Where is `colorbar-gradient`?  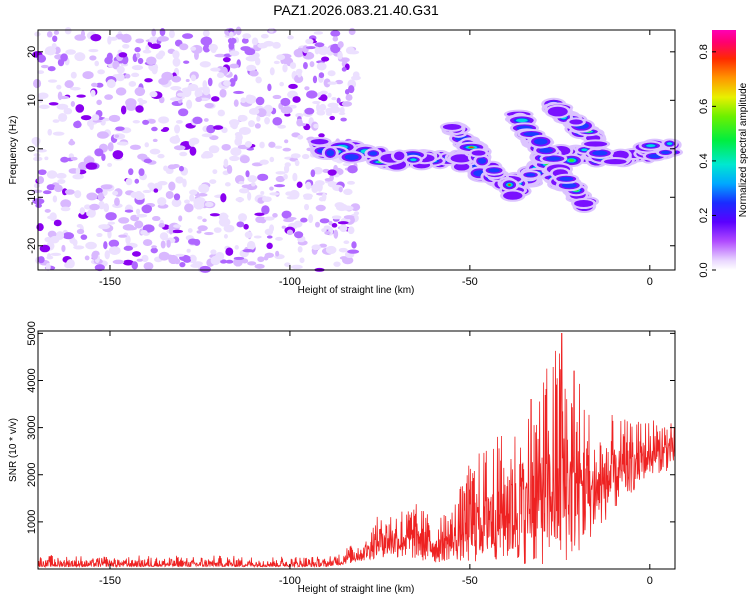 colorbar-gradient is located at coordinates (724, 150).